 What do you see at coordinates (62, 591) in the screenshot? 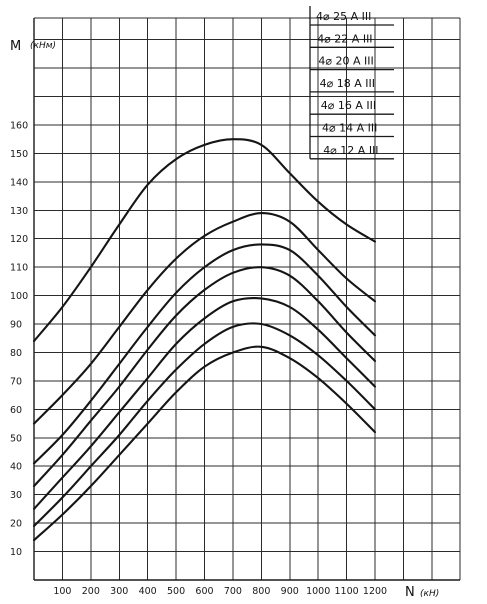
I see `x-tick-label: 100` at bounding box center [62, 591].